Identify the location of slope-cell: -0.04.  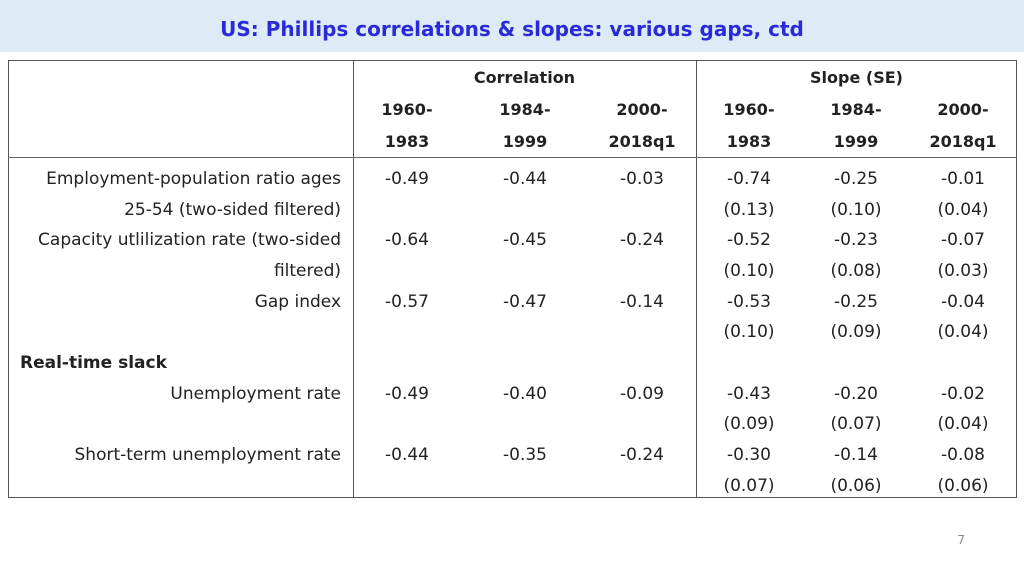
(963, 302).